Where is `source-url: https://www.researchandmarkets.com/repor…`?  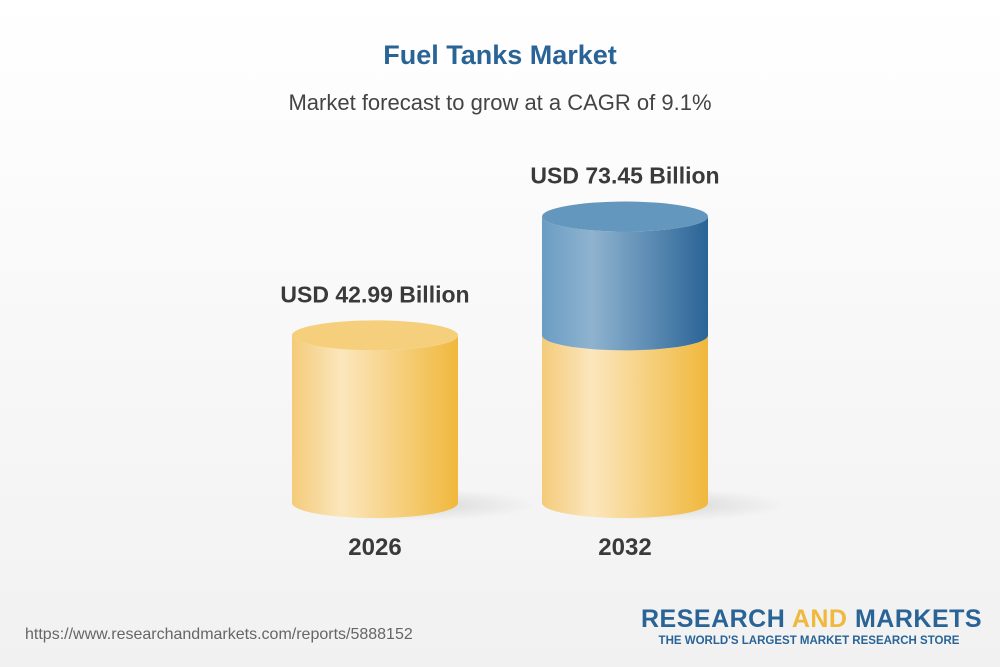
source-url: https://www.researchandmarkets.com/repor… is located at coordinates (219, 634).